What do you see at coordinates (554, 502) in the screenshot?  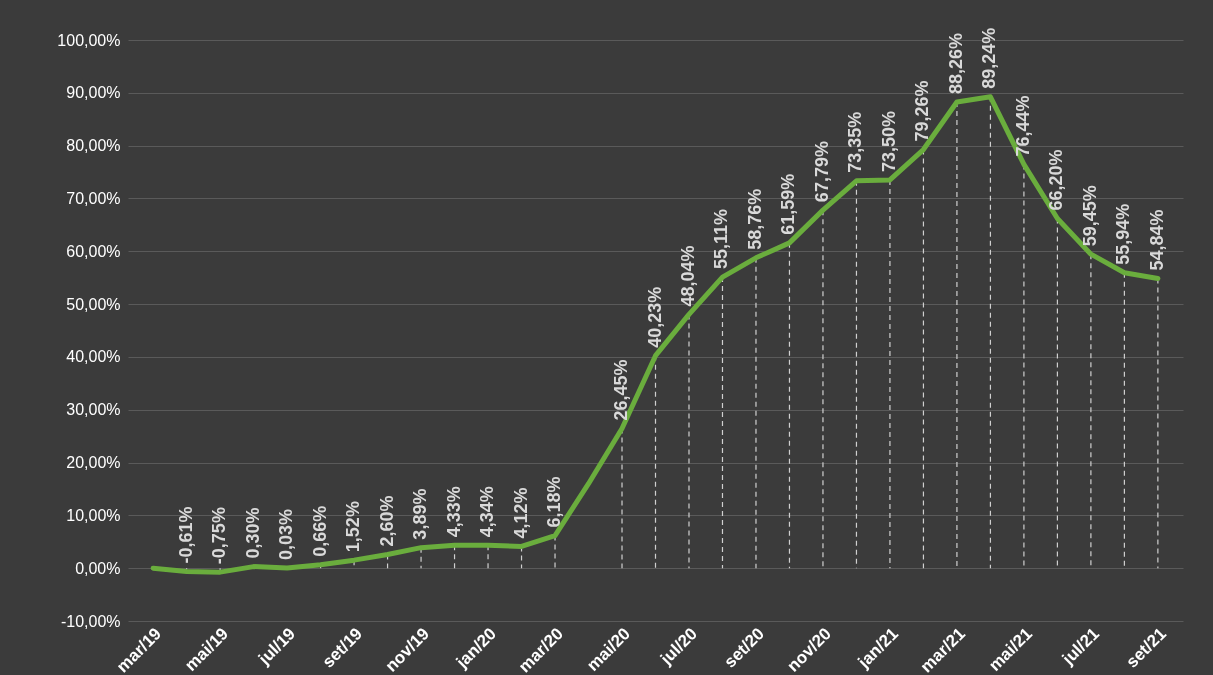 I see `data-label: 6,18%` at bounding box center [554, 502].